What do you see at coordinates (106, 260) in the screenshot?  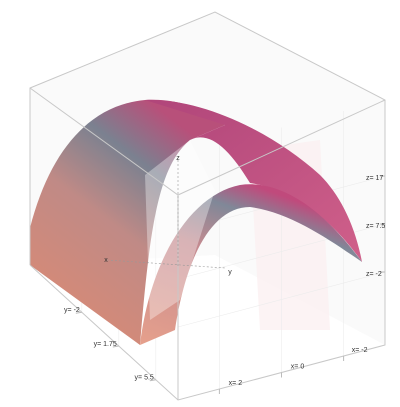 I see `x-axis-label: x` at bounding box center [106, 260].